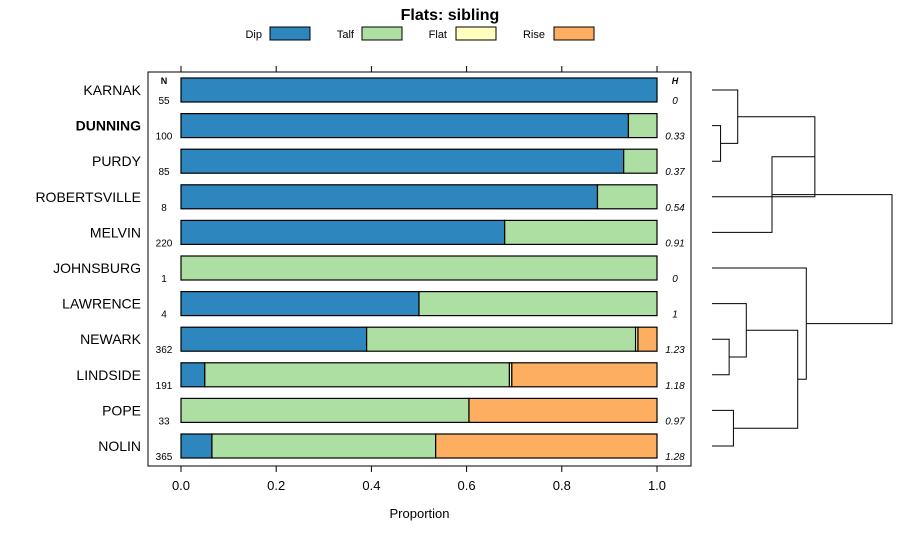  What do you see at coordinates (420, 513) in the screenshot?
I see `x-axis-title: Proportion` at bounding box center [420, 513].